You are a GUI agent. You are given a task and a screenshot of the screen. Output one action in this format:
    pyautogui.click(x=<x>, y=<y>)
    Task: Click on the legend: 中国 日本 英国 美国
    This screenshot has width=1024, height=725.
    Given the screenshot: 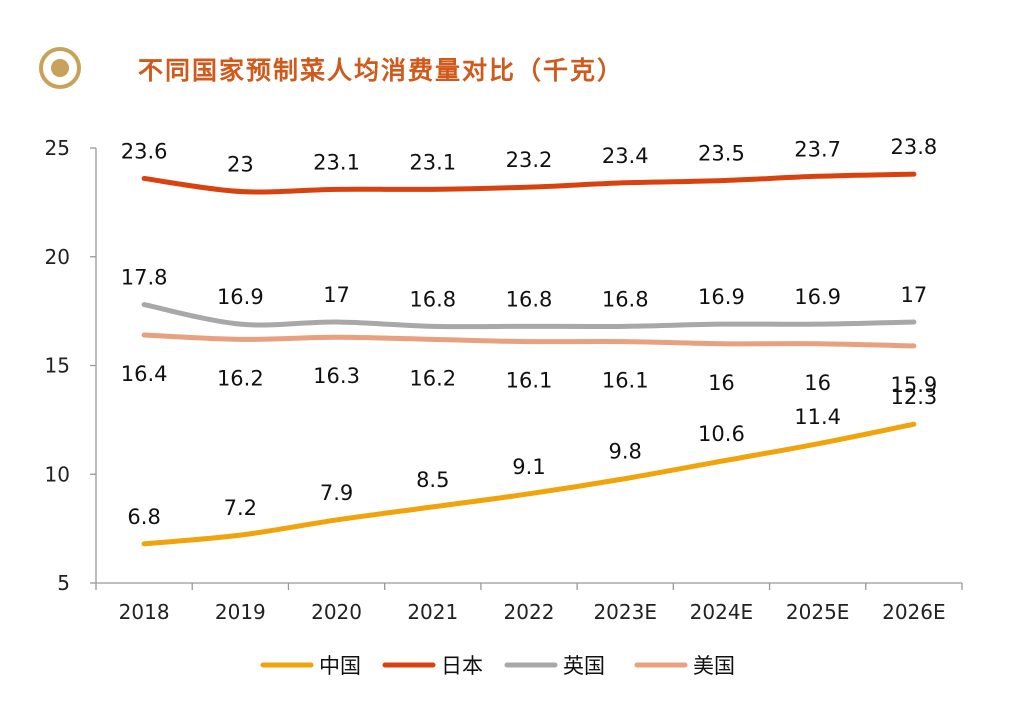 What is the action you would take?
    pyautogui.click(x=497, y=666)
    